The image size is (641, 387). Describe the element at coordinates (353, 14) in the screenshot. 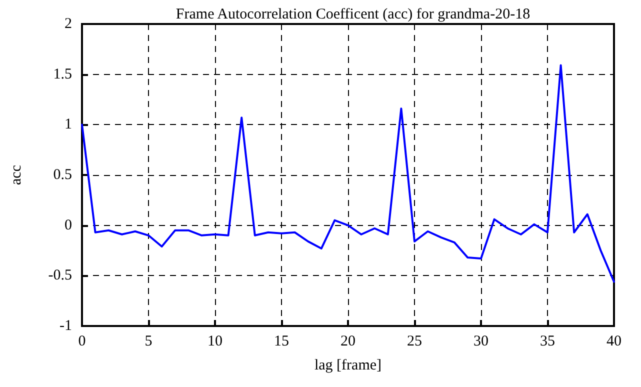

I see `chart-title: Frame Autocorrelation Coefficent (acc) for grandma-20-18` at that location.